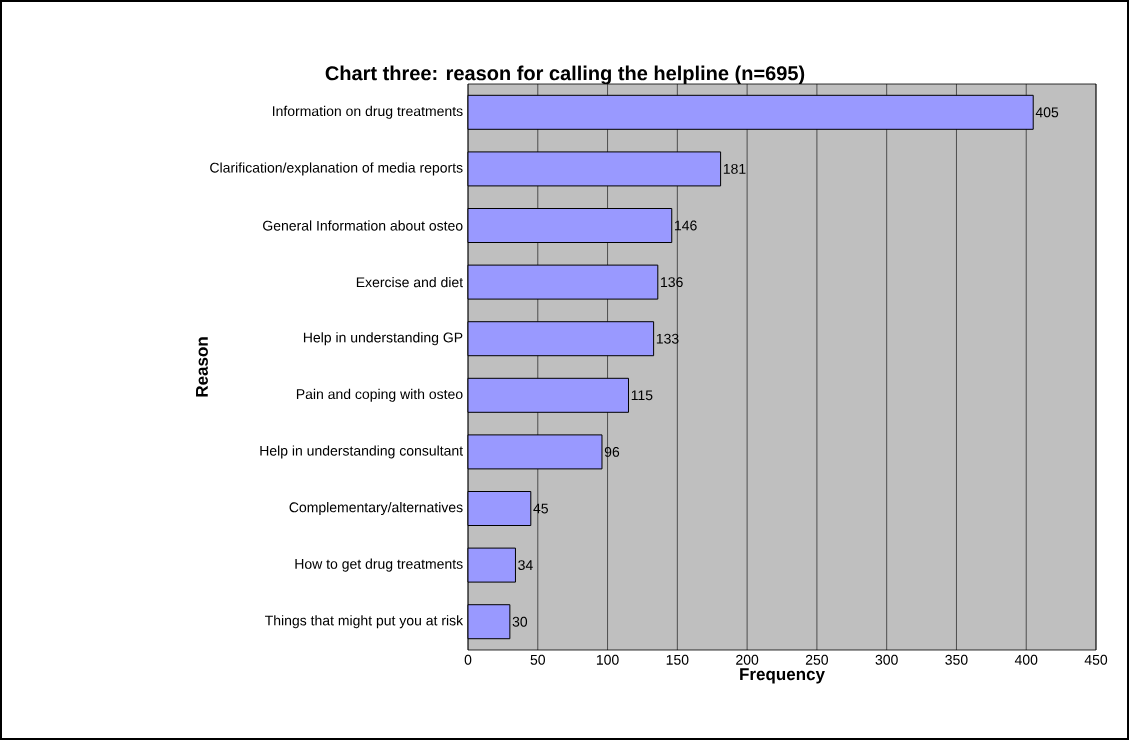 This screenshot has width=1129, height=740. What do you see at coordinates (747, 659) in the screenshot?
I see `x-tick-label: 200` at bounding box center [747, 659].